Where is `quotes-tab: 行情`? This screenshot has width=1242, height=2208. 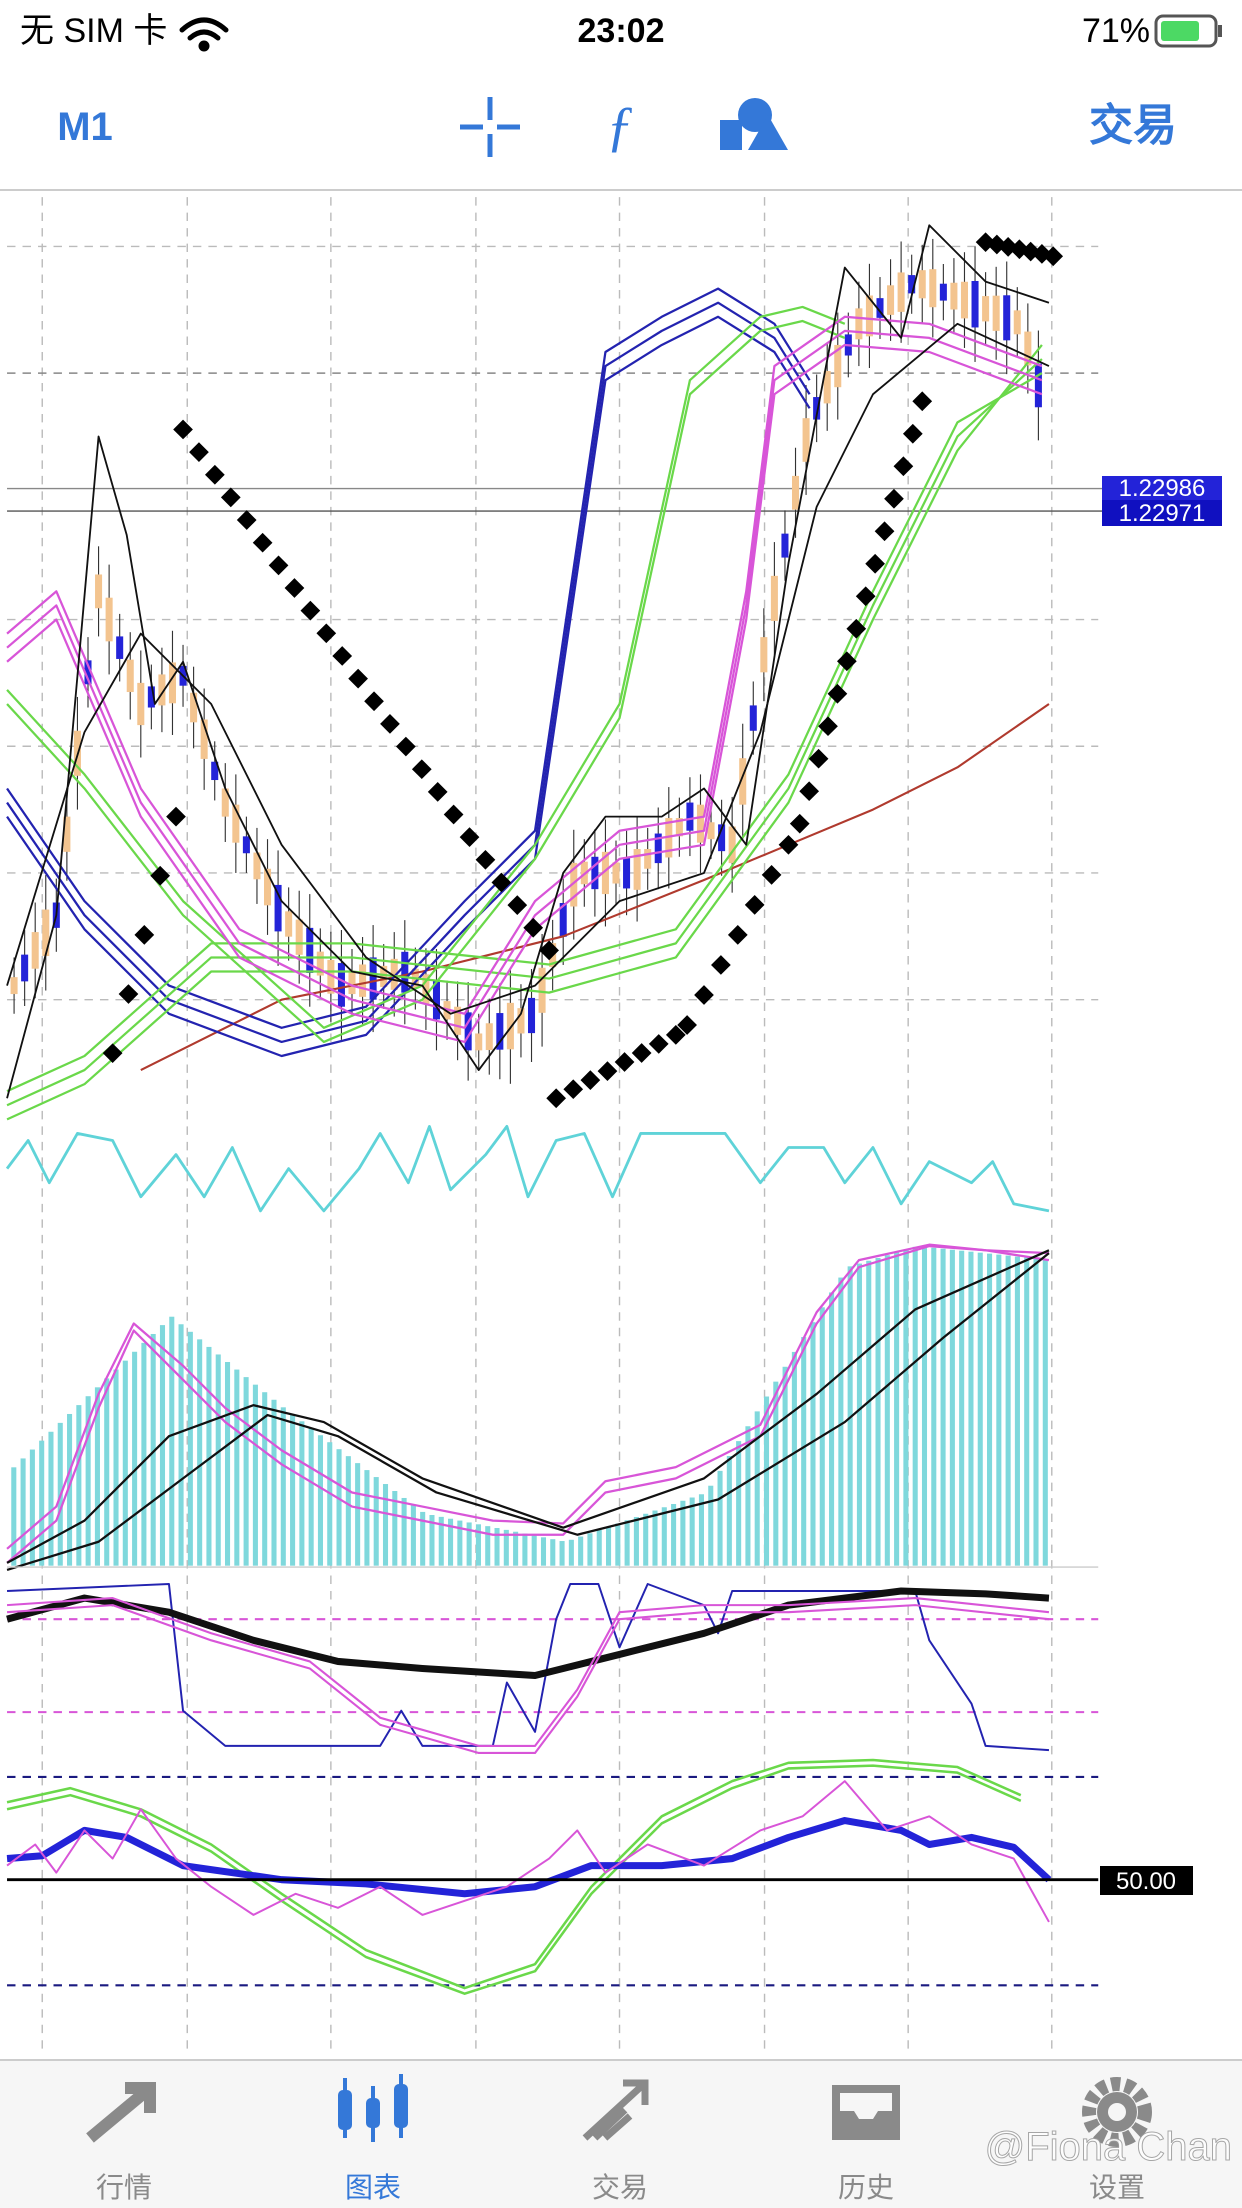
quotes-tab: 行情 is located at coordinates (121, 2142).